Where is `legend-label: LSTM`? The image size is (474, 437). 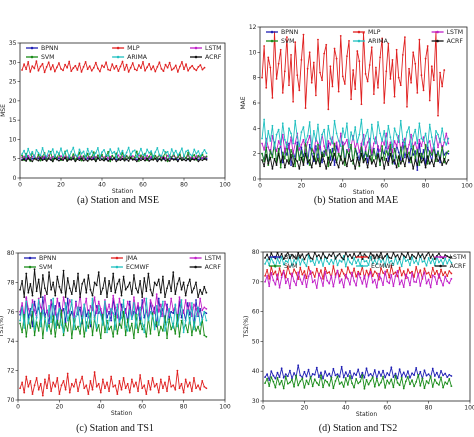
legend-label: LSTM is located at coordinates (213, 48).